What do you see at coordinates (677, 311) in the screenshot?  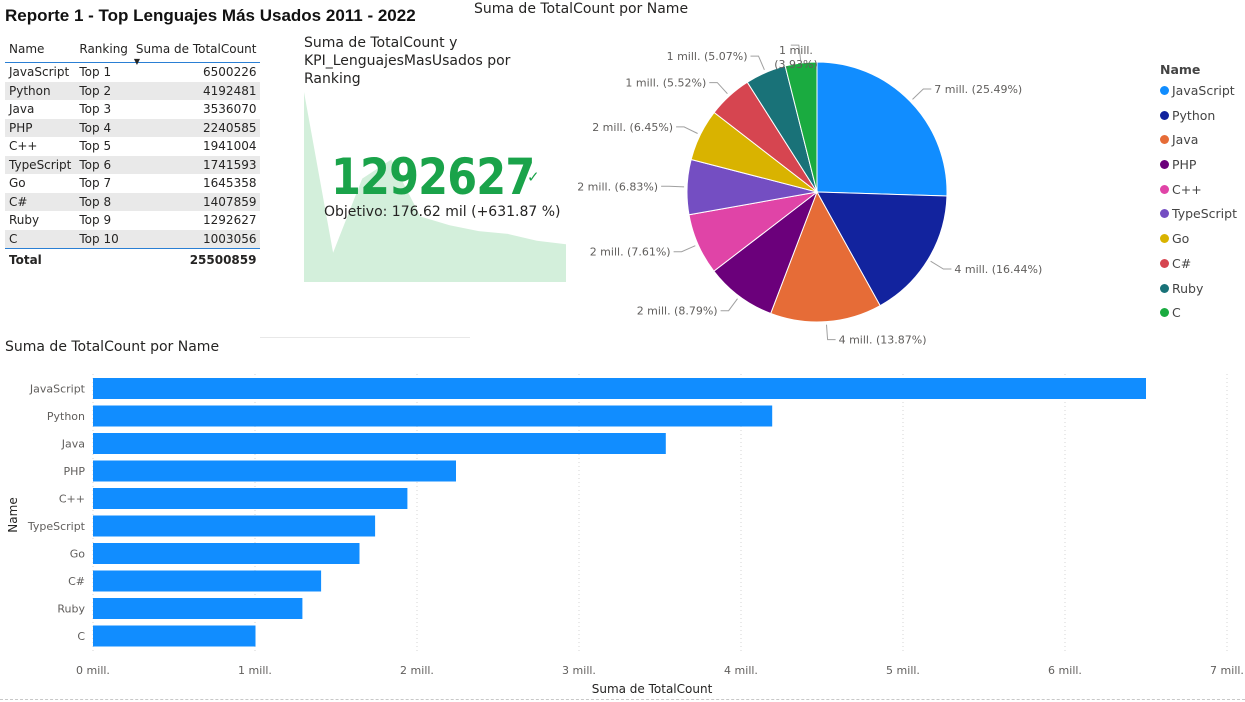 I see `pie-data-label: 2 mill. (8.79%)` at bounding box center [677, 311].